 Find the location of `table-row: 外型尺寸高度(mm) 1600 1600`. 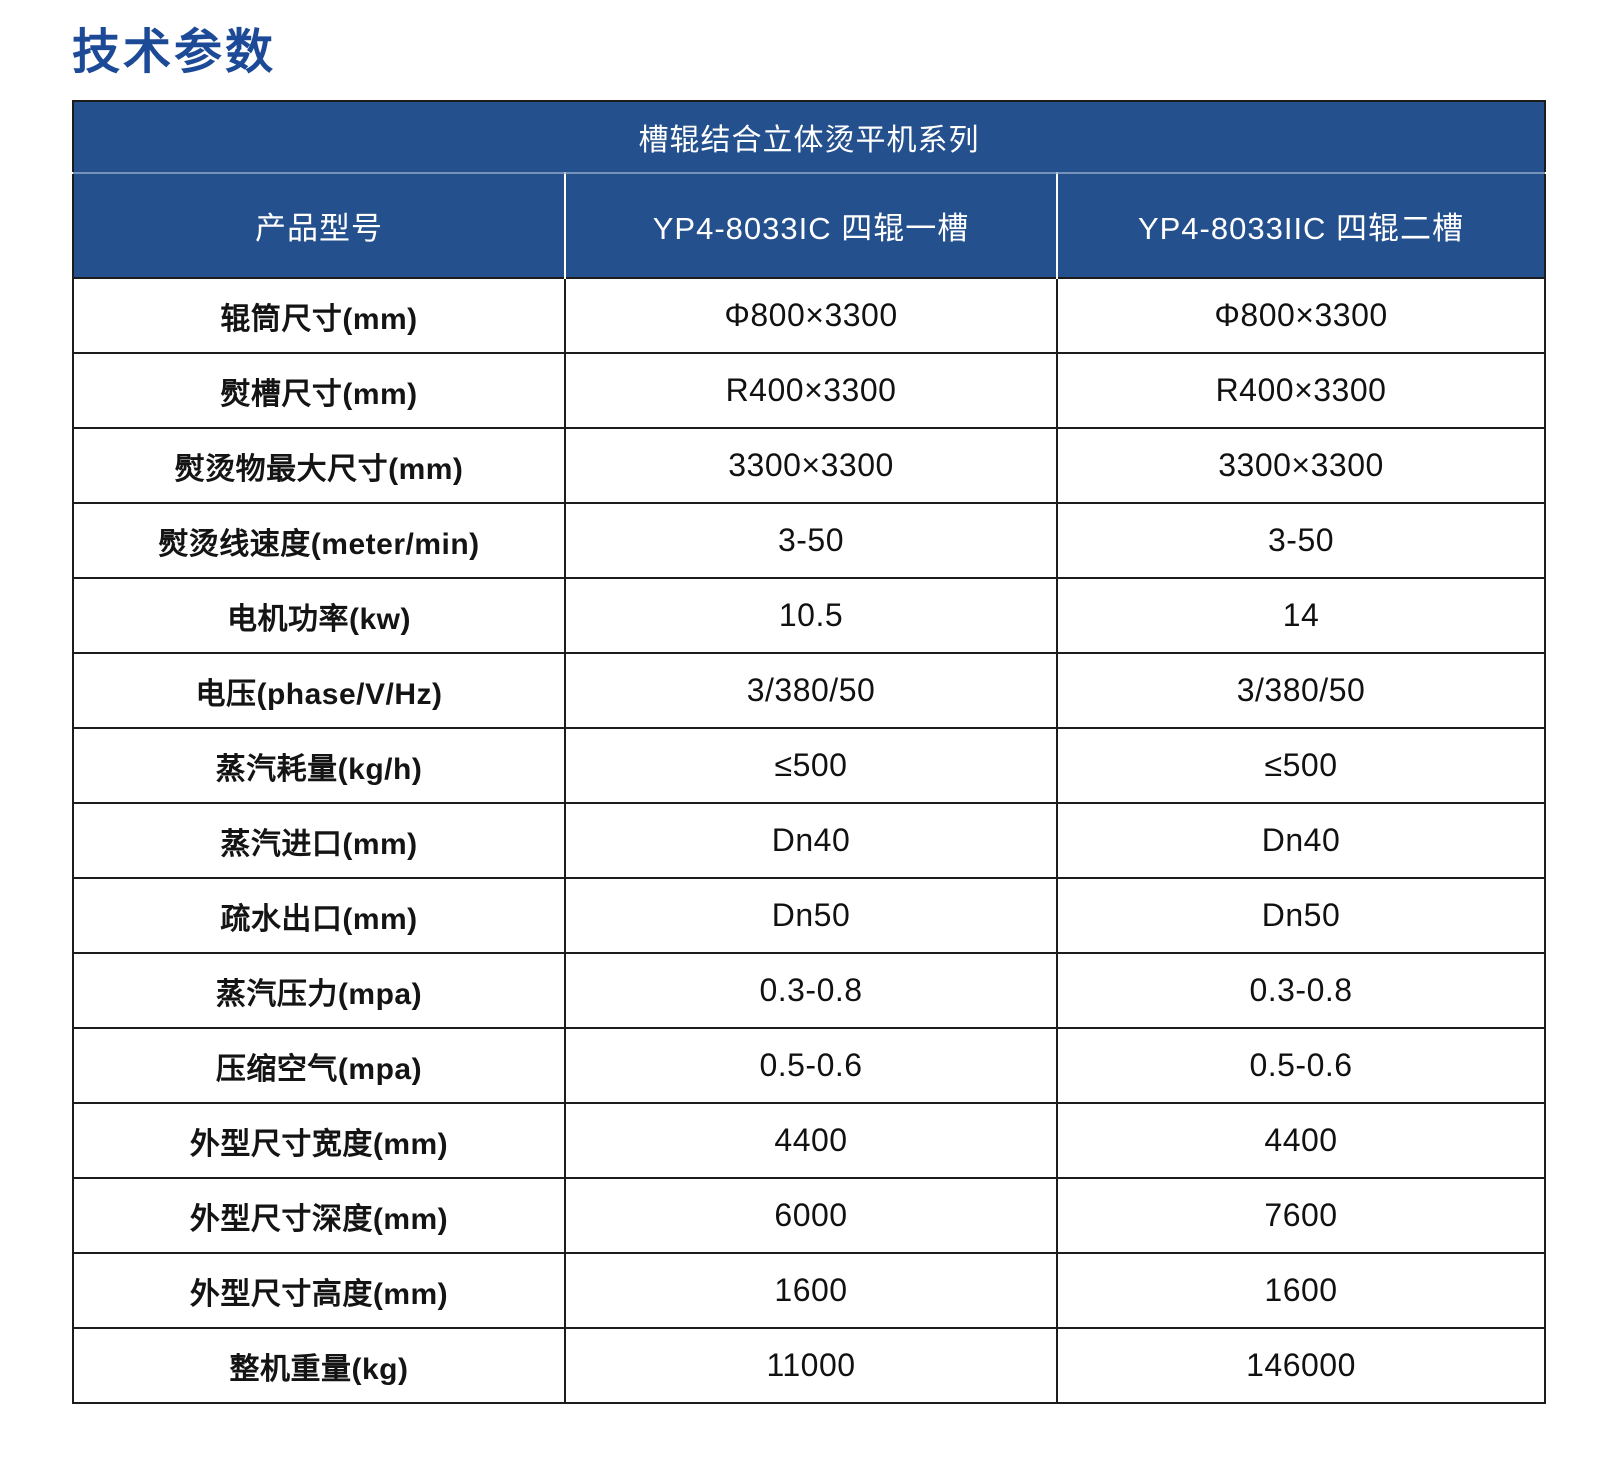

table-row: 外型尺寸高度(mm) 1600 1600 is located at coordinates (809, 1290).